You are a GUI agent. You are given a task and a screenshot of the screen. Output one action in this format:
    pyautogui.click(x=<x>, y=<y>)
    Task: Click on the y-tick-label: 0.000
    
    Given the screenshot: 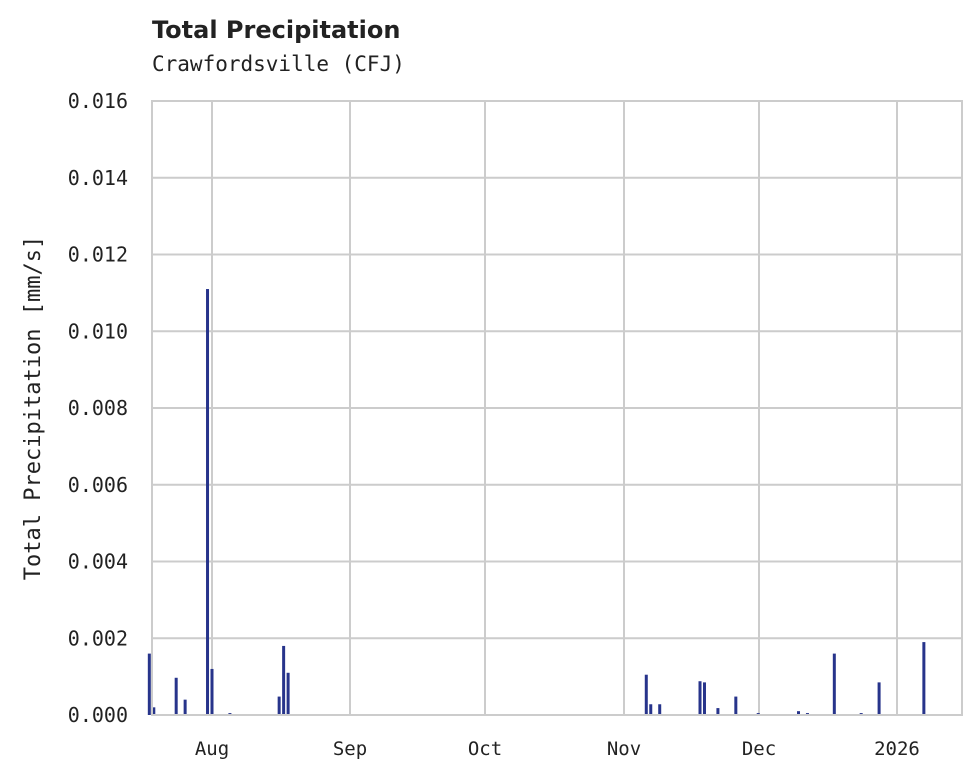 What is the action you would take?
    pyautogui.click(x=98, y=715)
    